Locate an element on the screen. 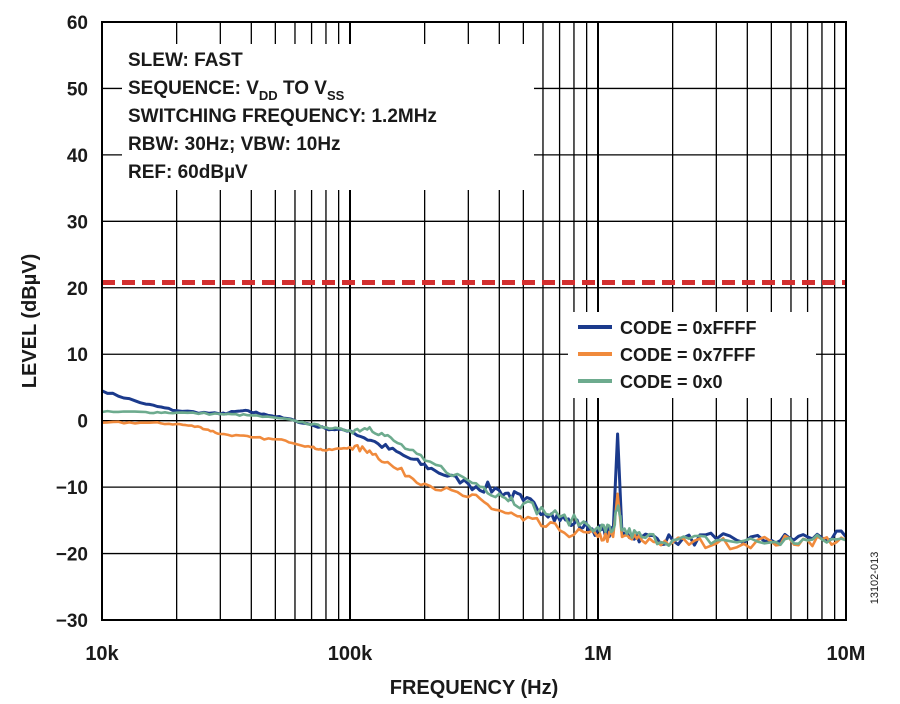  y-axis-title: LEVEL (dBµV) is located at coordinates (30, 321).